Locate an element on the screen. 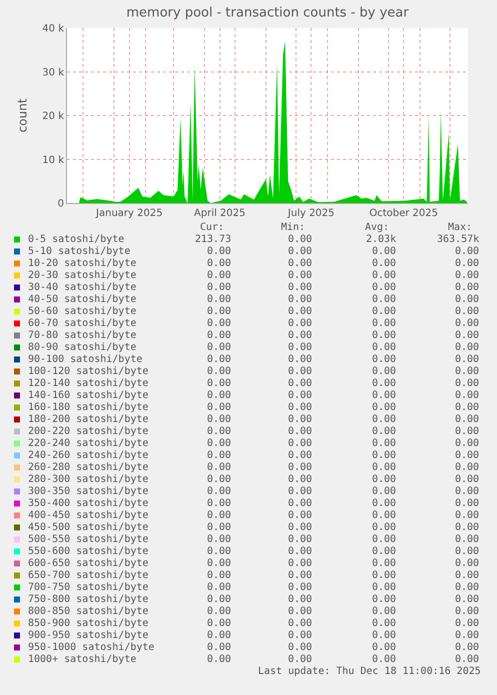 The image size is (497, 695). y-tick-label: 30 k is located at coordinates (53, 72).